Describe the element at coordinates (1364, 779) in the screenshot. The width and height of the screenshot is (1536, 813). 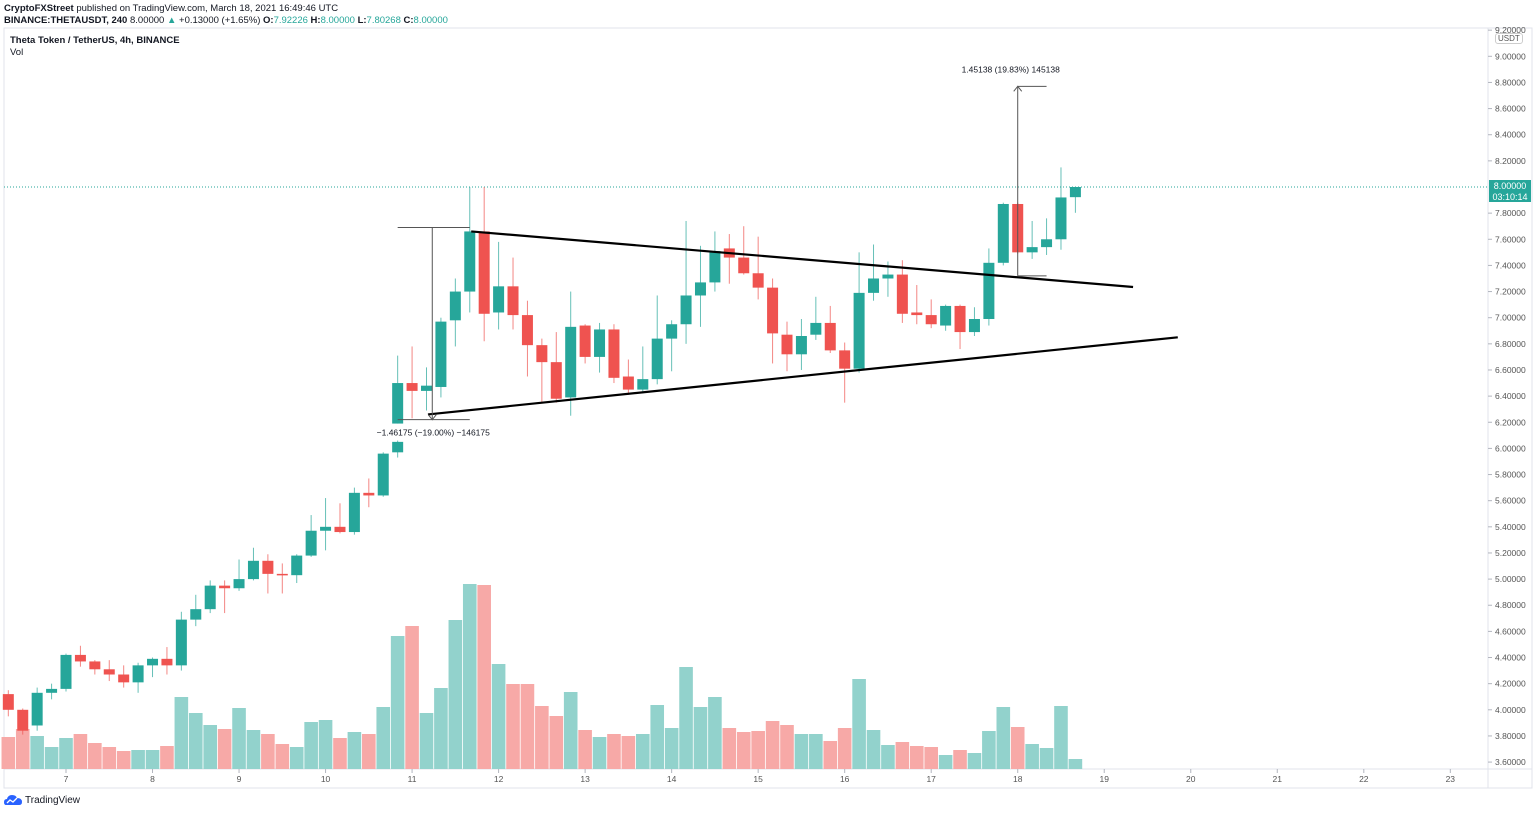
I see `x-tick-label: 22` at that location.